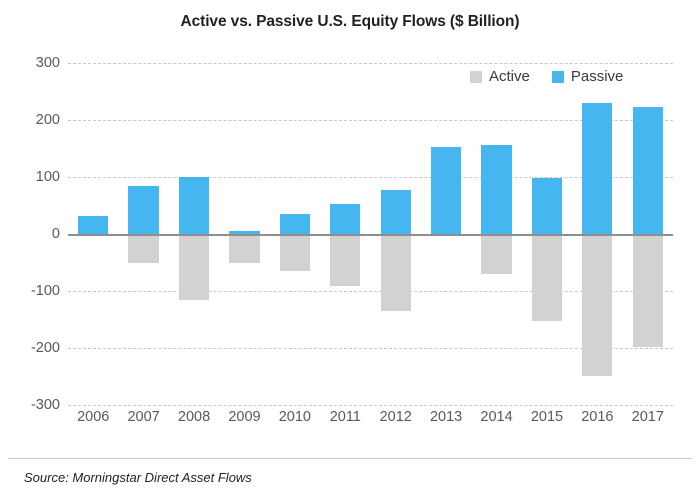 Image resolution: width=700 pixels, height=501 pixels. Describe the element at coordinates (138, 477) in the screenshot. I see `source-note: Source: Morningstar Direct Asset Flows` at that location.